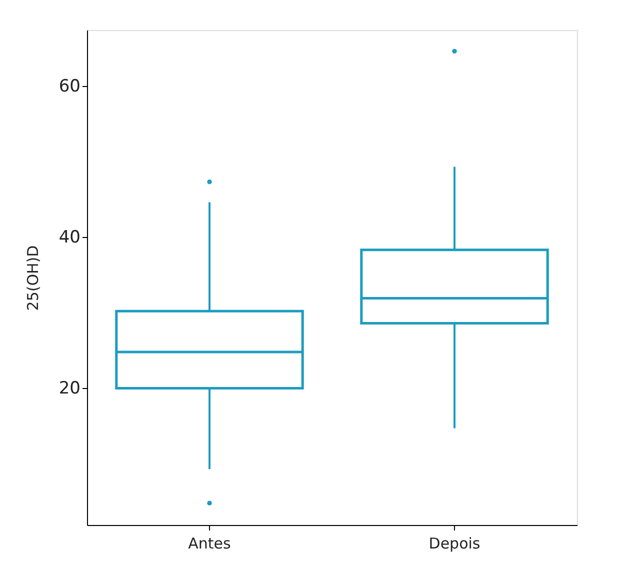 This screenshot has height=586, width=633. What do you see at coordinates (454, 543) in the screenshot?
I see `x-tick-label: Depois` at bounding box center [454, 543].